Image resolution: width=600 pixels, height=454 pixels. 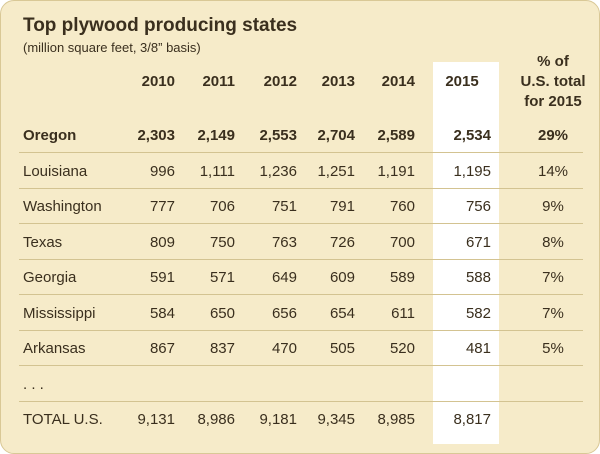 What do you see at coordinates (112, 47) in the screenshot?
I see `table-subtitle: (million square feet, 3/8” basis)` at bounding box center [112, 47].